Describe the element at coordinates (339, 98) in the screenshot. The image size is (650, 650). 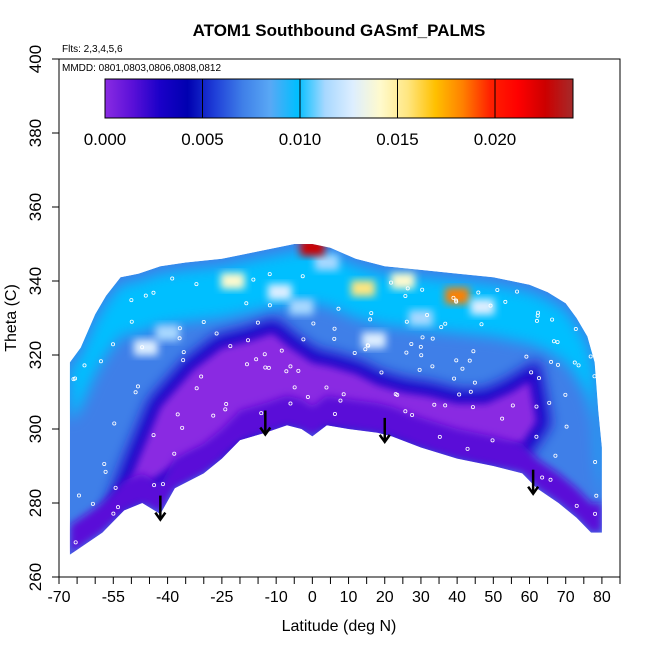
I see `colorbar-bar` at that location.